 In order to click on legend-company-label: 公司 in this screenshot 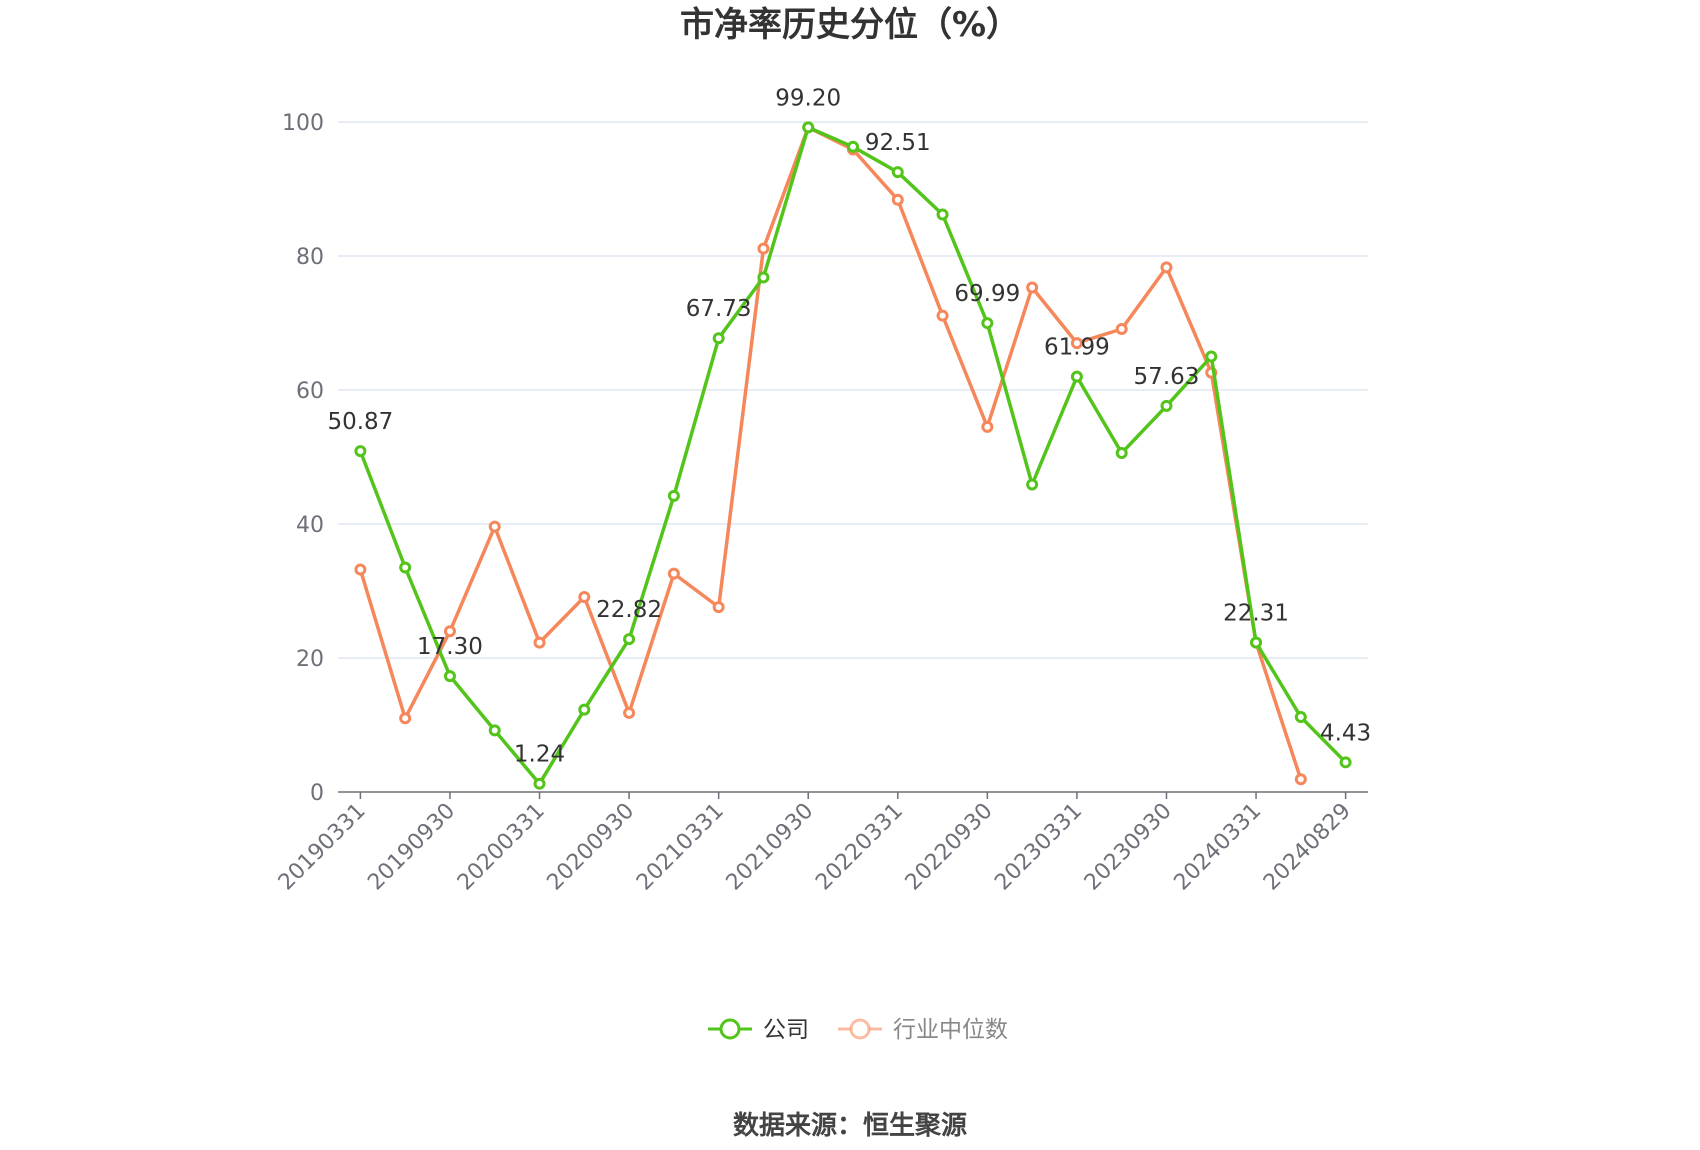, I will do `click(786, 1030)`.